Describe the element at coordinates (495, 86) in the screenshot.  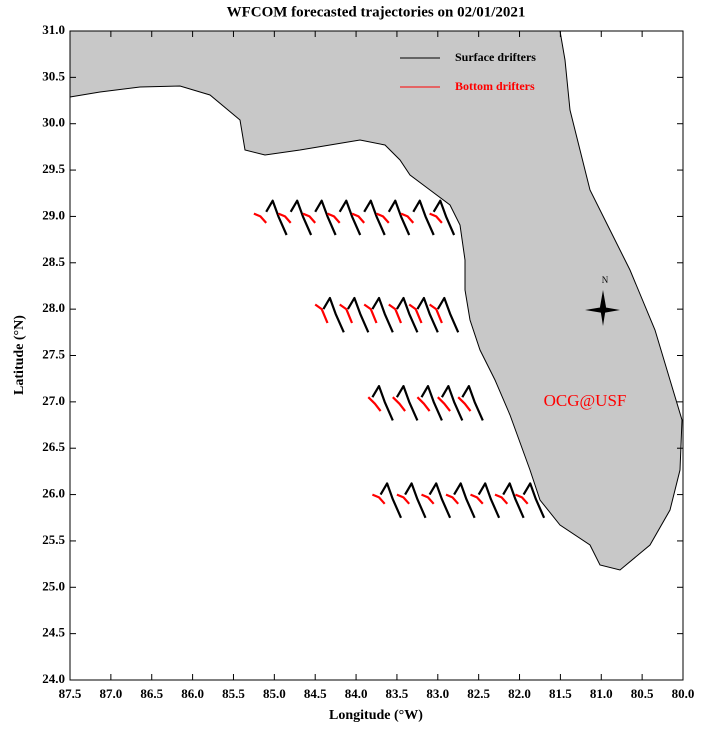
I see `legend-label: Bottom drifters` at that location.